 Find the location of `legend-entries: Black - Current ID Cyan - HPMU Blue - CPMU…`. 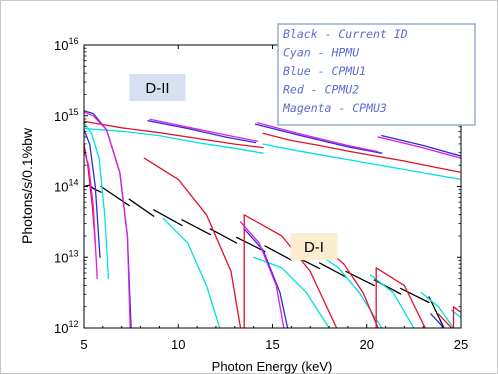

legend-entries: Black - Current ID Cyan - HPMU Blue - CPMU… is located at coordinates (345, 71).